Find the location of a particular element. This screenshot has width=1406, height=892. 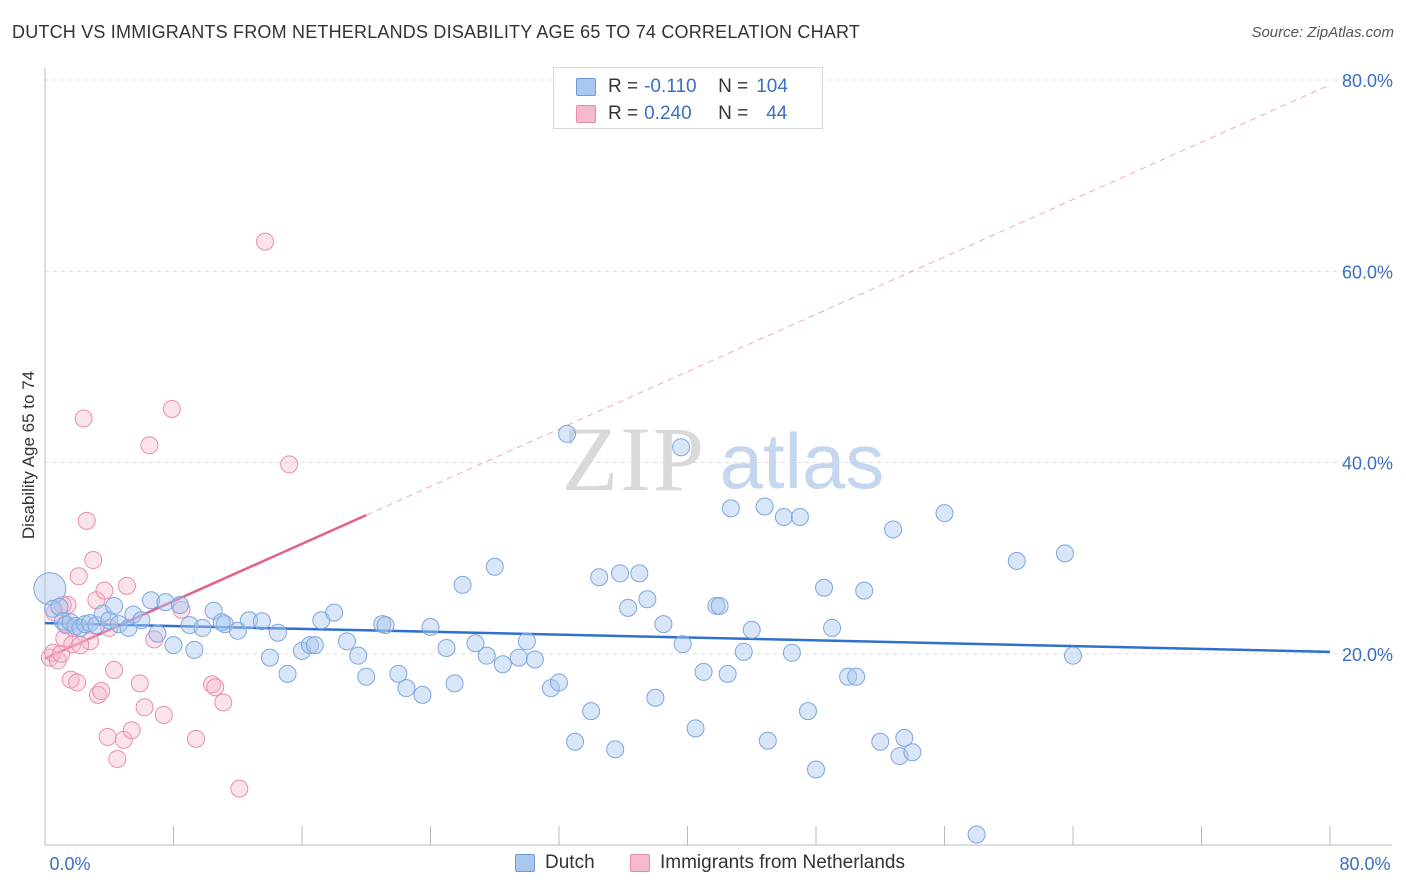

y-tick-label: 40.0% is located at coordinates (1367, 464).